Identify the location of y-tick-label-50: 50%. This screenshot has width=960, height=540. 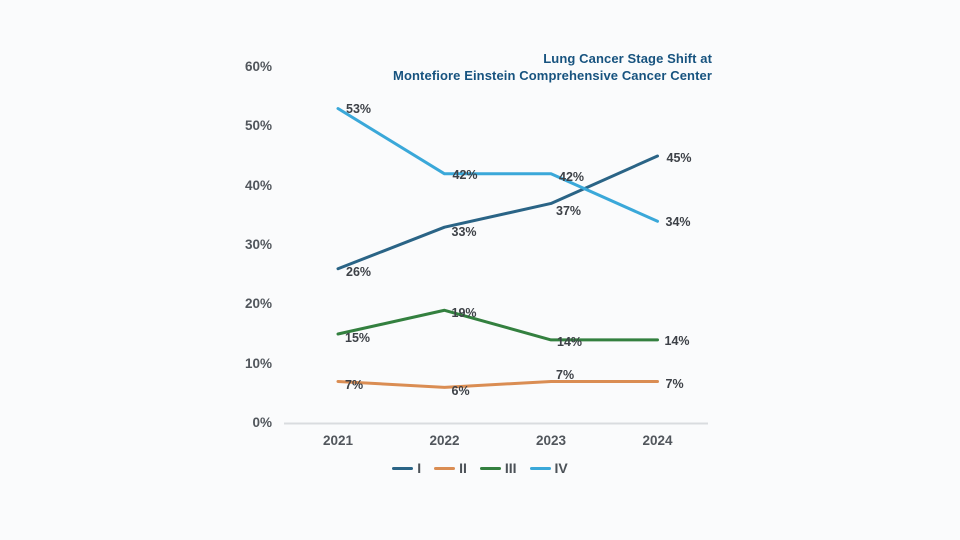
(258, 126).